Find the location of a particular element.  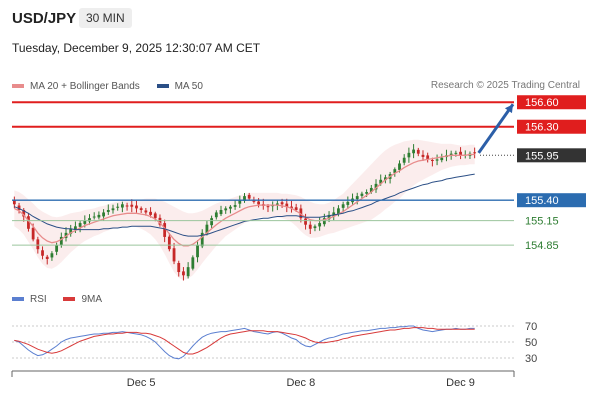

last-price-badge is located at coordinates (551, 155).